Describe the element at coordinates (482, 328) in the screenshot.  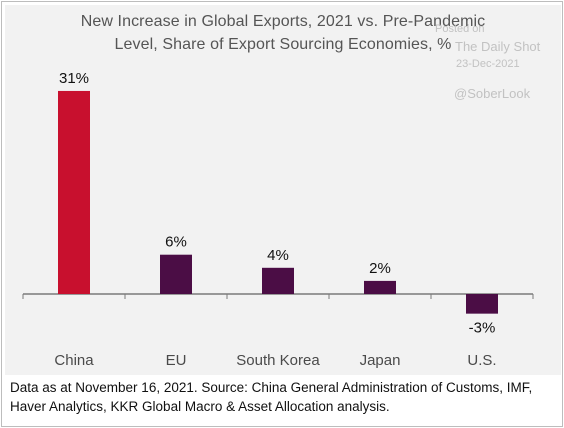
I see `data-label: -3%` at that location.